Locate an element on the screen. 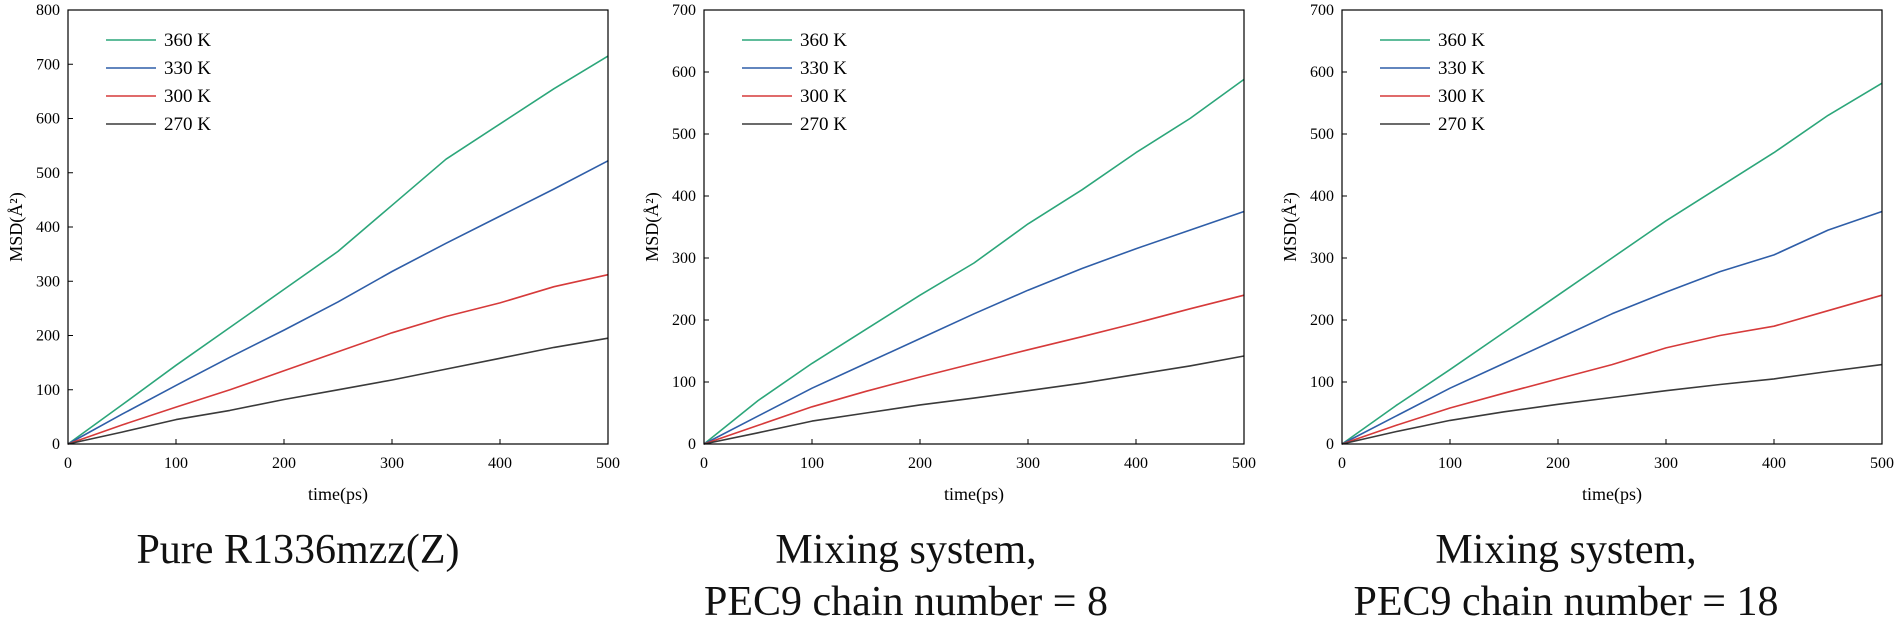 The height and width of the screenshot is (628, 1898). chart-2-legend-label-4: 270 K is located at coordinates (823, 124).